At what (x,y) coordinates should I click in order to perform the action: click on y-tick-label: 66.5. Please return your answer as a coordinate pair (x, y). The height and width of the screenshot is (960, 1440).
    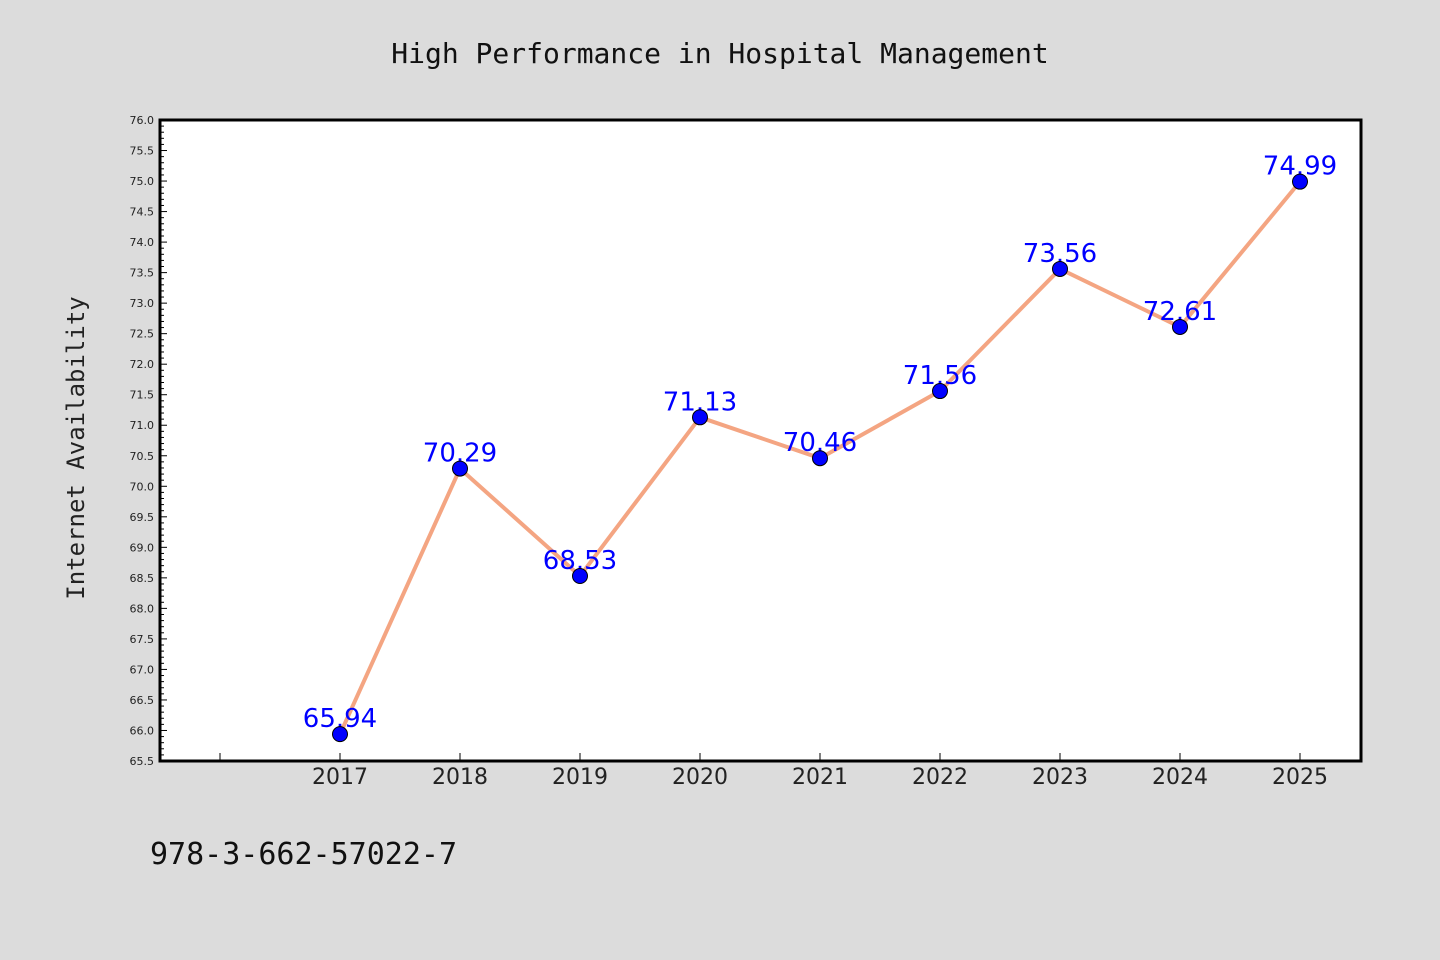
    Looking at the image, I should click on (142, 700).